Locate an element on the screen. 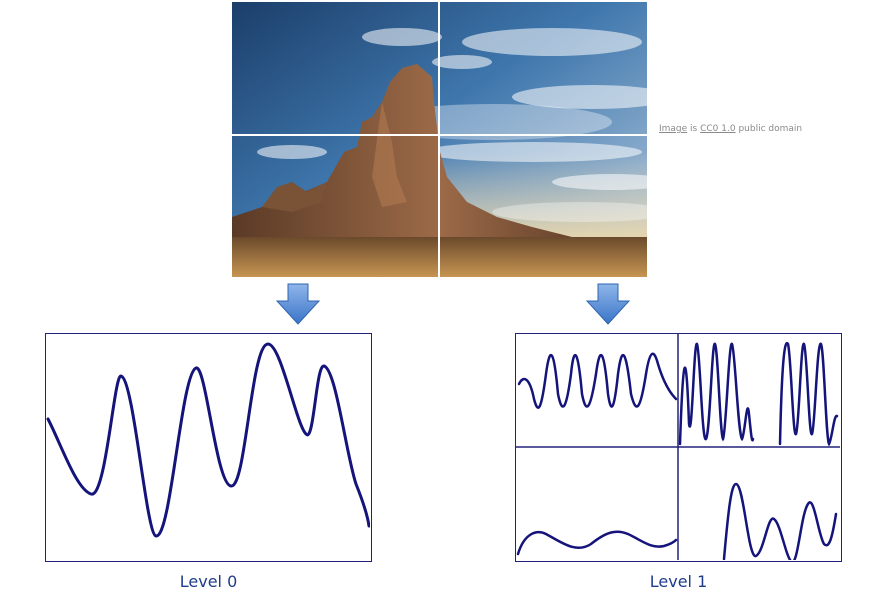 The height and width of the screenshot is (601, 869). license-link: CC0 1.0 is located at coordinates (718, 129).